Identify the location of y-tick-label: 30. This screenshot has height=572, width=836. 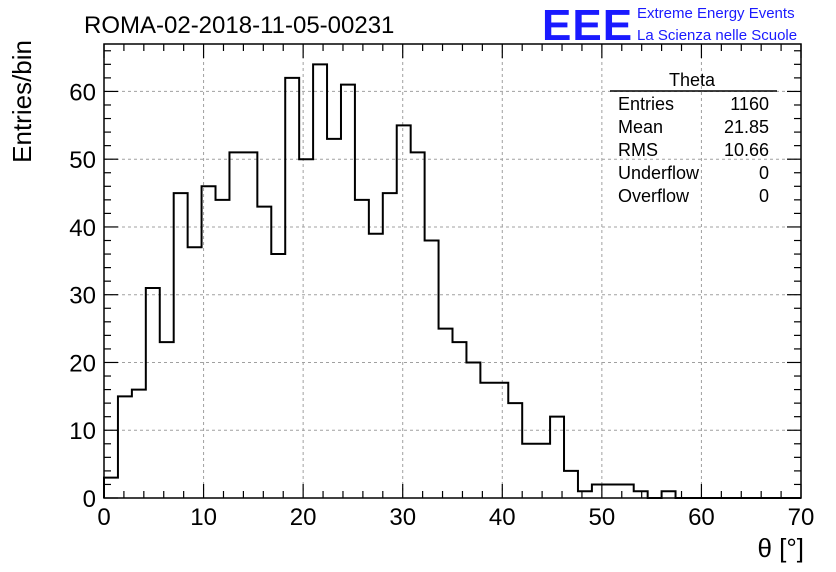
(82, 296).